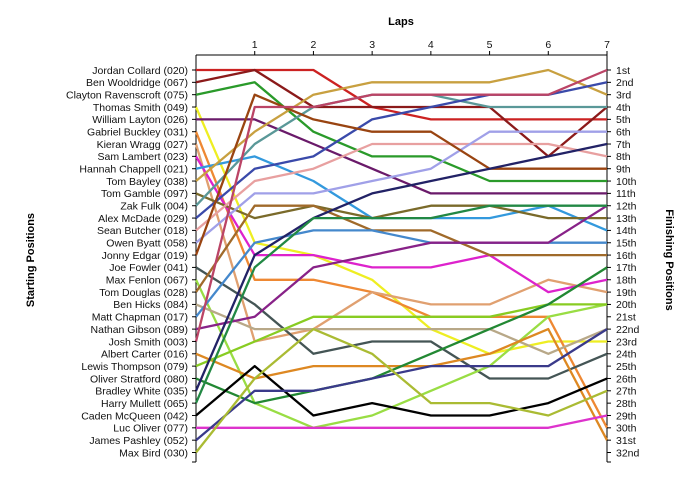 The width and height of the screenshot is (700, 480). I want to click on starting-label: Max Fenlon (067), so click(147, 281).